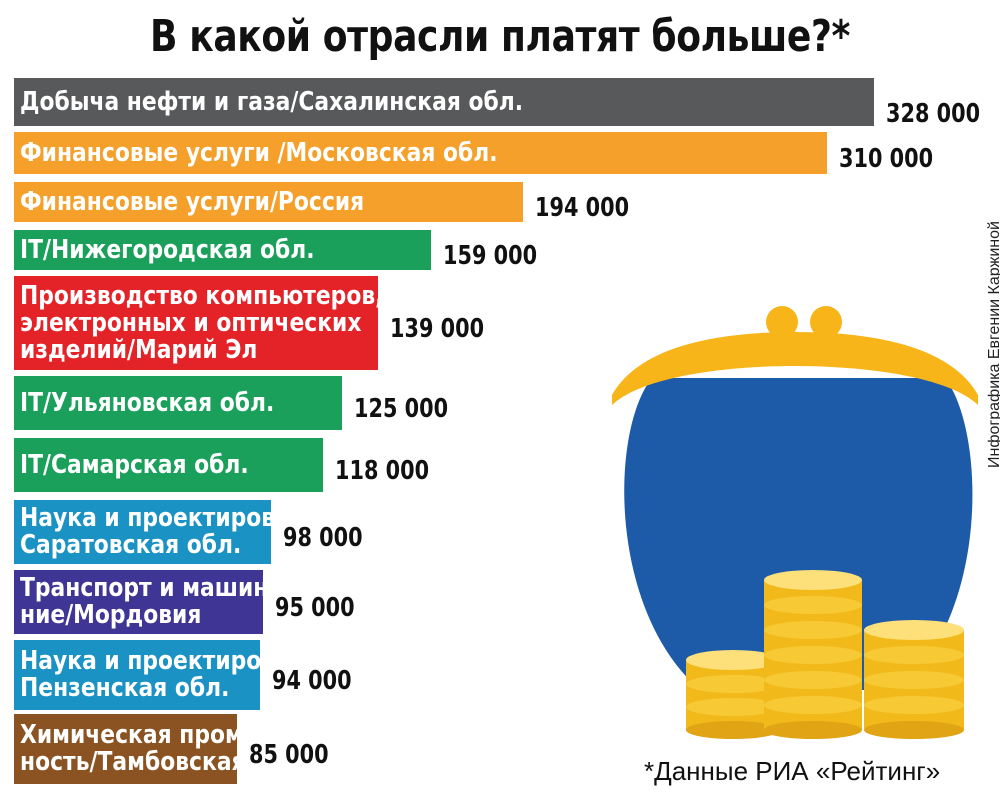 This screenshot has height=796, width=1000. I want to click on bar-label-3: Финансовые услуги/Россия, so click(192, 201).